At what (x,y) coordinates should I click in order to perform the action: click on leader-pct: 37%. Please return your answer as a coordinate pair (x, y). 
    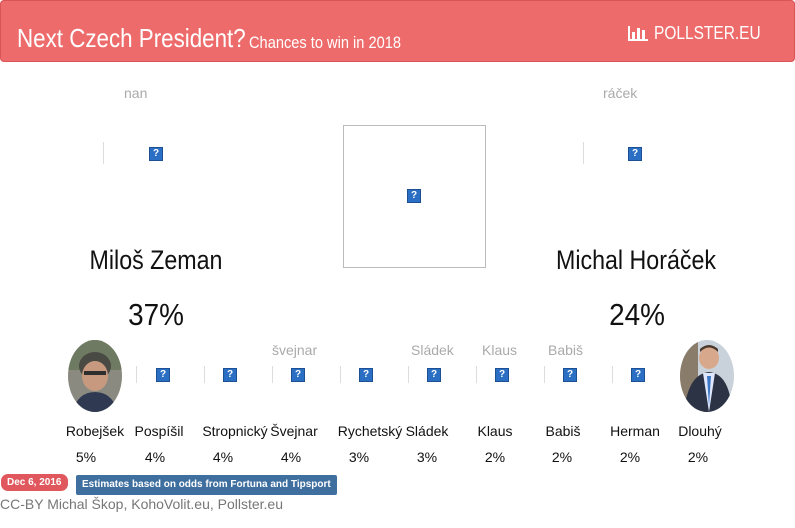
    Looking at the image, I should click on (156, 314).